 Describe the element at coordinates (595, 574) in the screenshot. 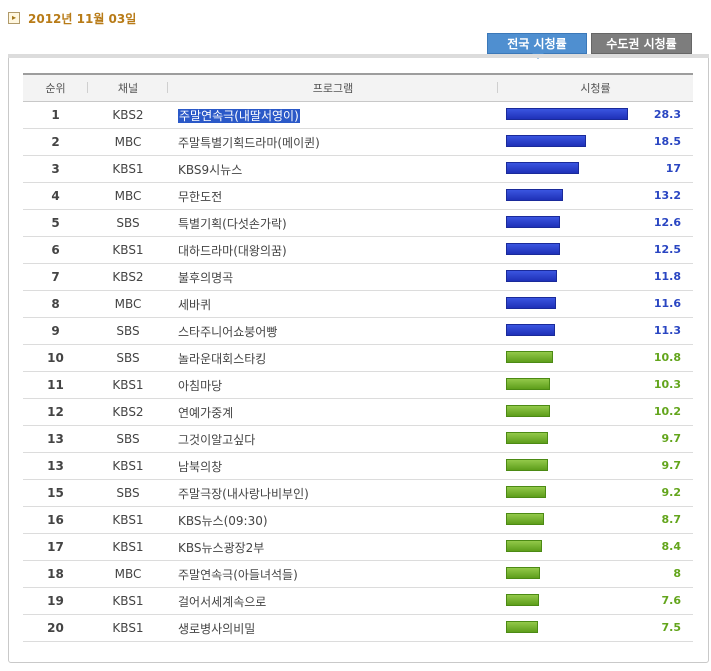

I see `rating-cell: 8` at that location.